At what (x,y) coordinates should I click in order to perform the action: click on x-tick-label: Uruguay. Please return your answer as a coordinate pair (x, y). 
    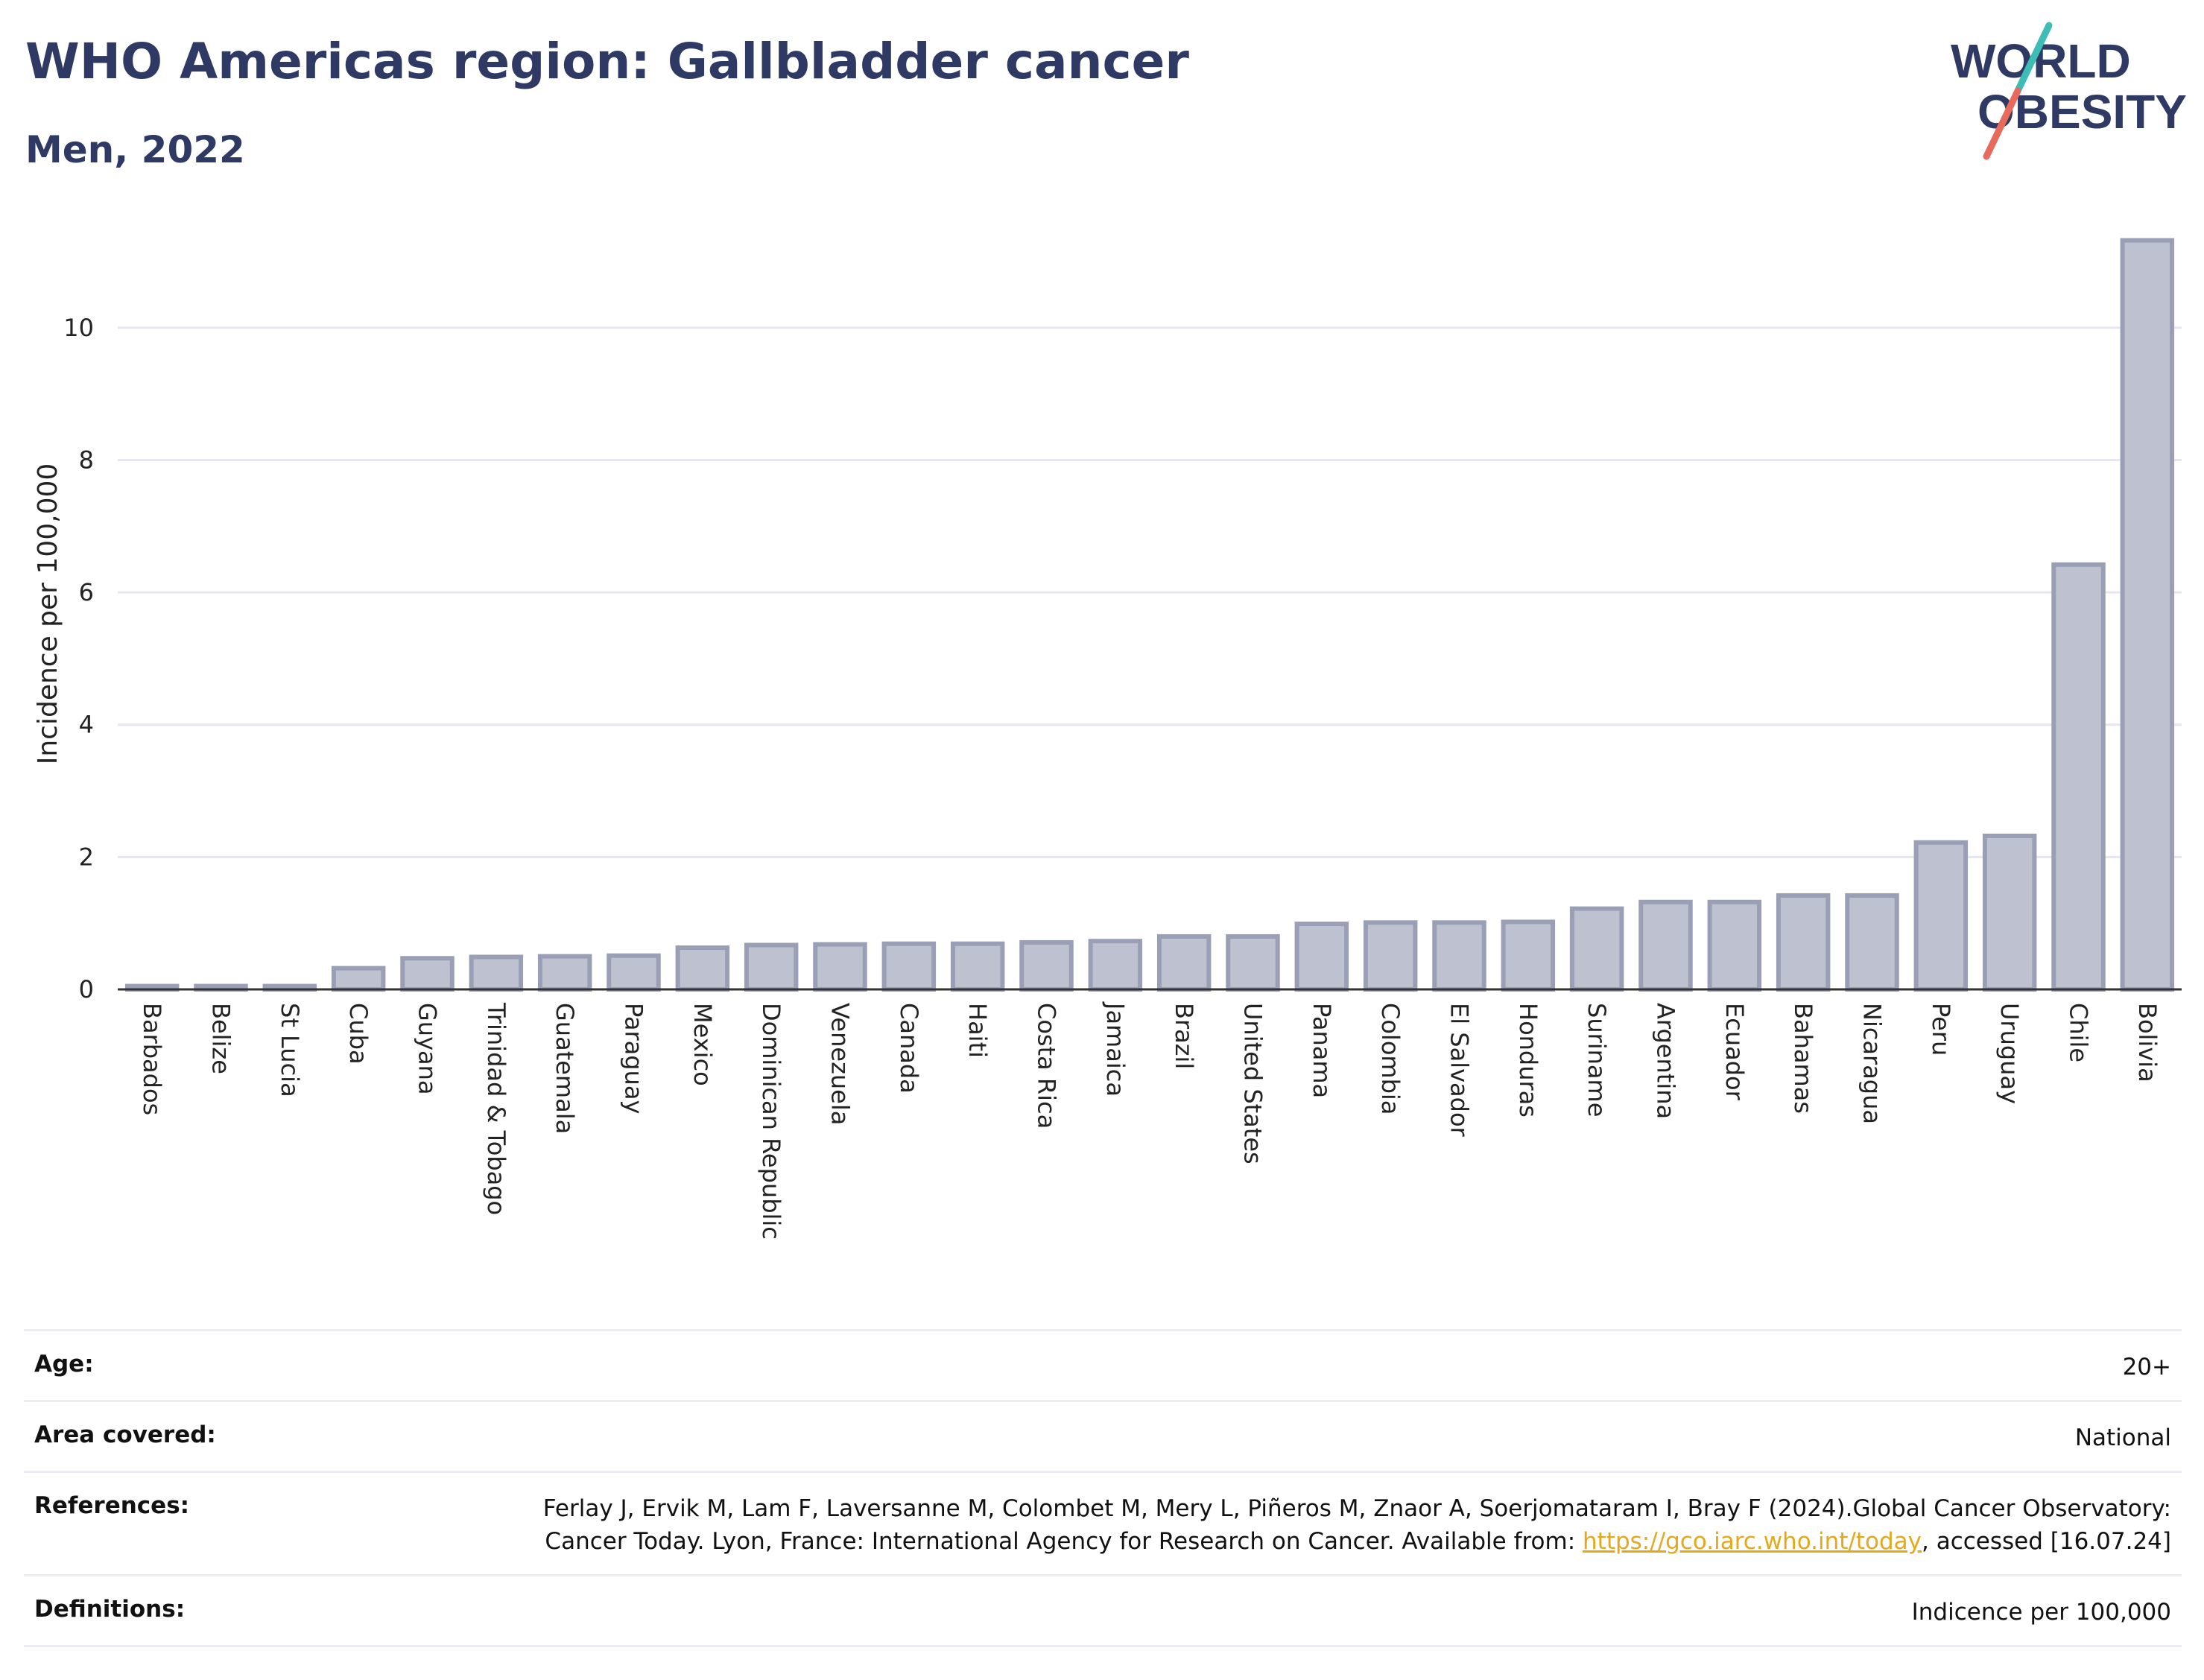
    Looking at the image, I should click on (2010, 1053).